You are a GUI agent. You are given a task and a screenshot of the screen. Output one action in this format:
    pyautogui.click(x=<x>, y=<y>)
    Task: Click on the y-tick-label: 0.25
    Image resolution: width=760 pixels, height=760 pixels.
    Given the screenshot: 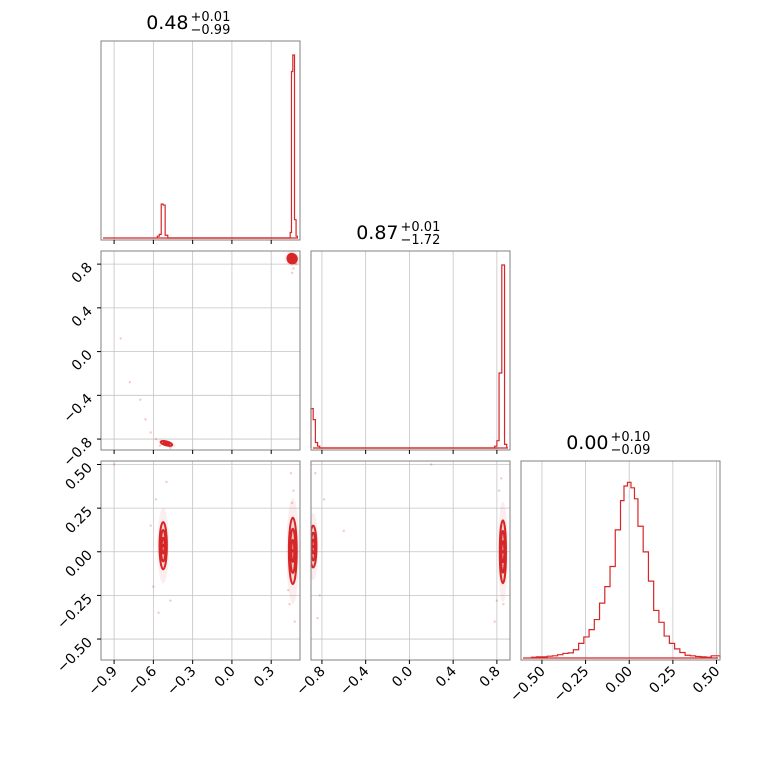 What is the action you would take?
    pyautogui.click(x=78, y=520)
    